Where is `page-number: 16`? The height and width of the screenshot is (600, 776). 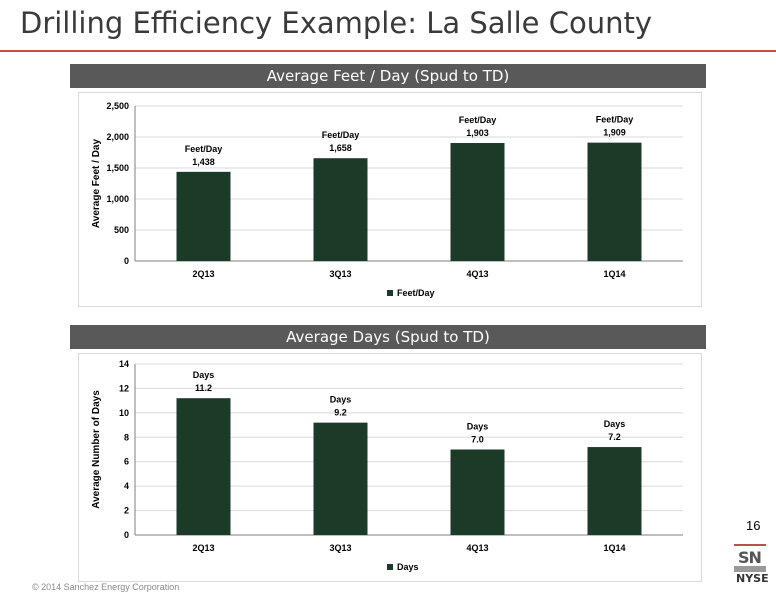 page-number: 16 is located at coordinates (753, 525).